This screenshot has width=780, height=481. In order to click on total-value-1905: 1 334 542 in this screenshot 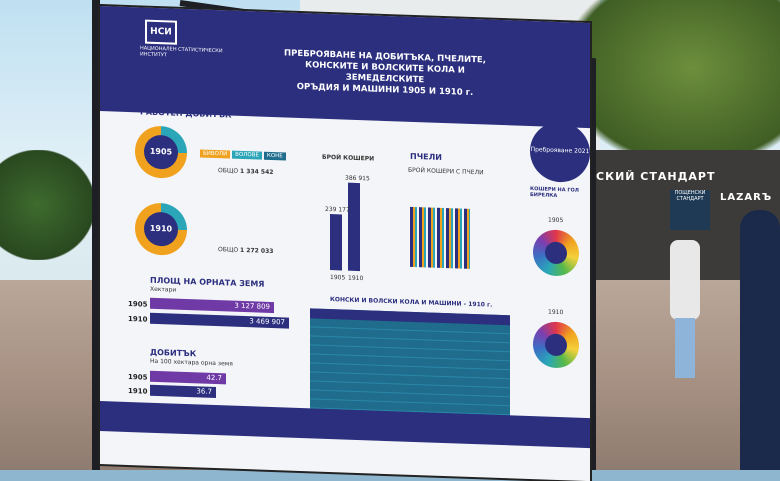, I will do `click(257, 172)`.